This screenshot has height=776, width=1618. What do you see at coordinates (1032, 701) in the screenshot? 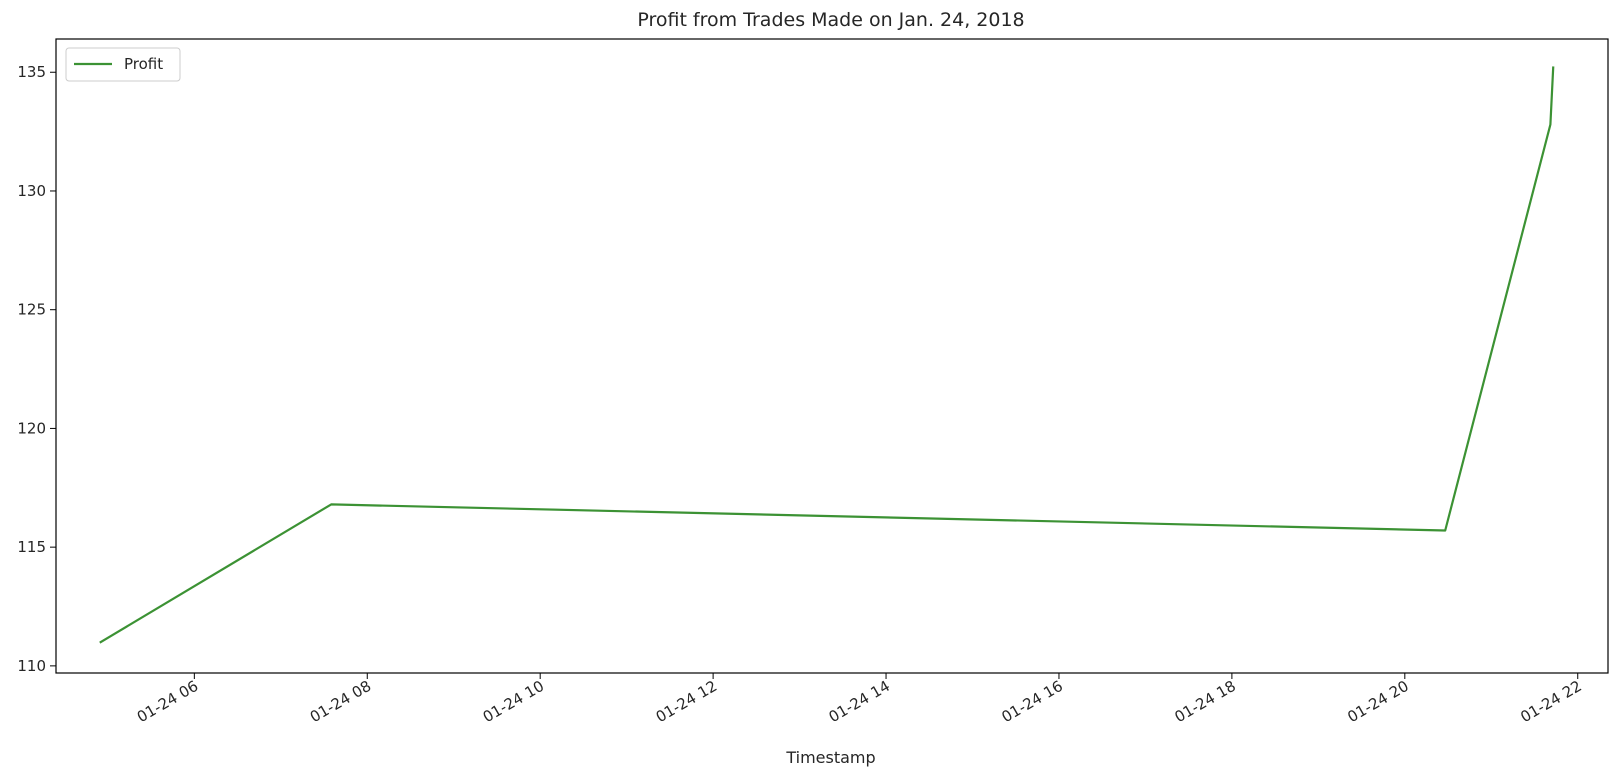
I see `x-tick-label: 01-24 16` at bounding box center [1032, 701].